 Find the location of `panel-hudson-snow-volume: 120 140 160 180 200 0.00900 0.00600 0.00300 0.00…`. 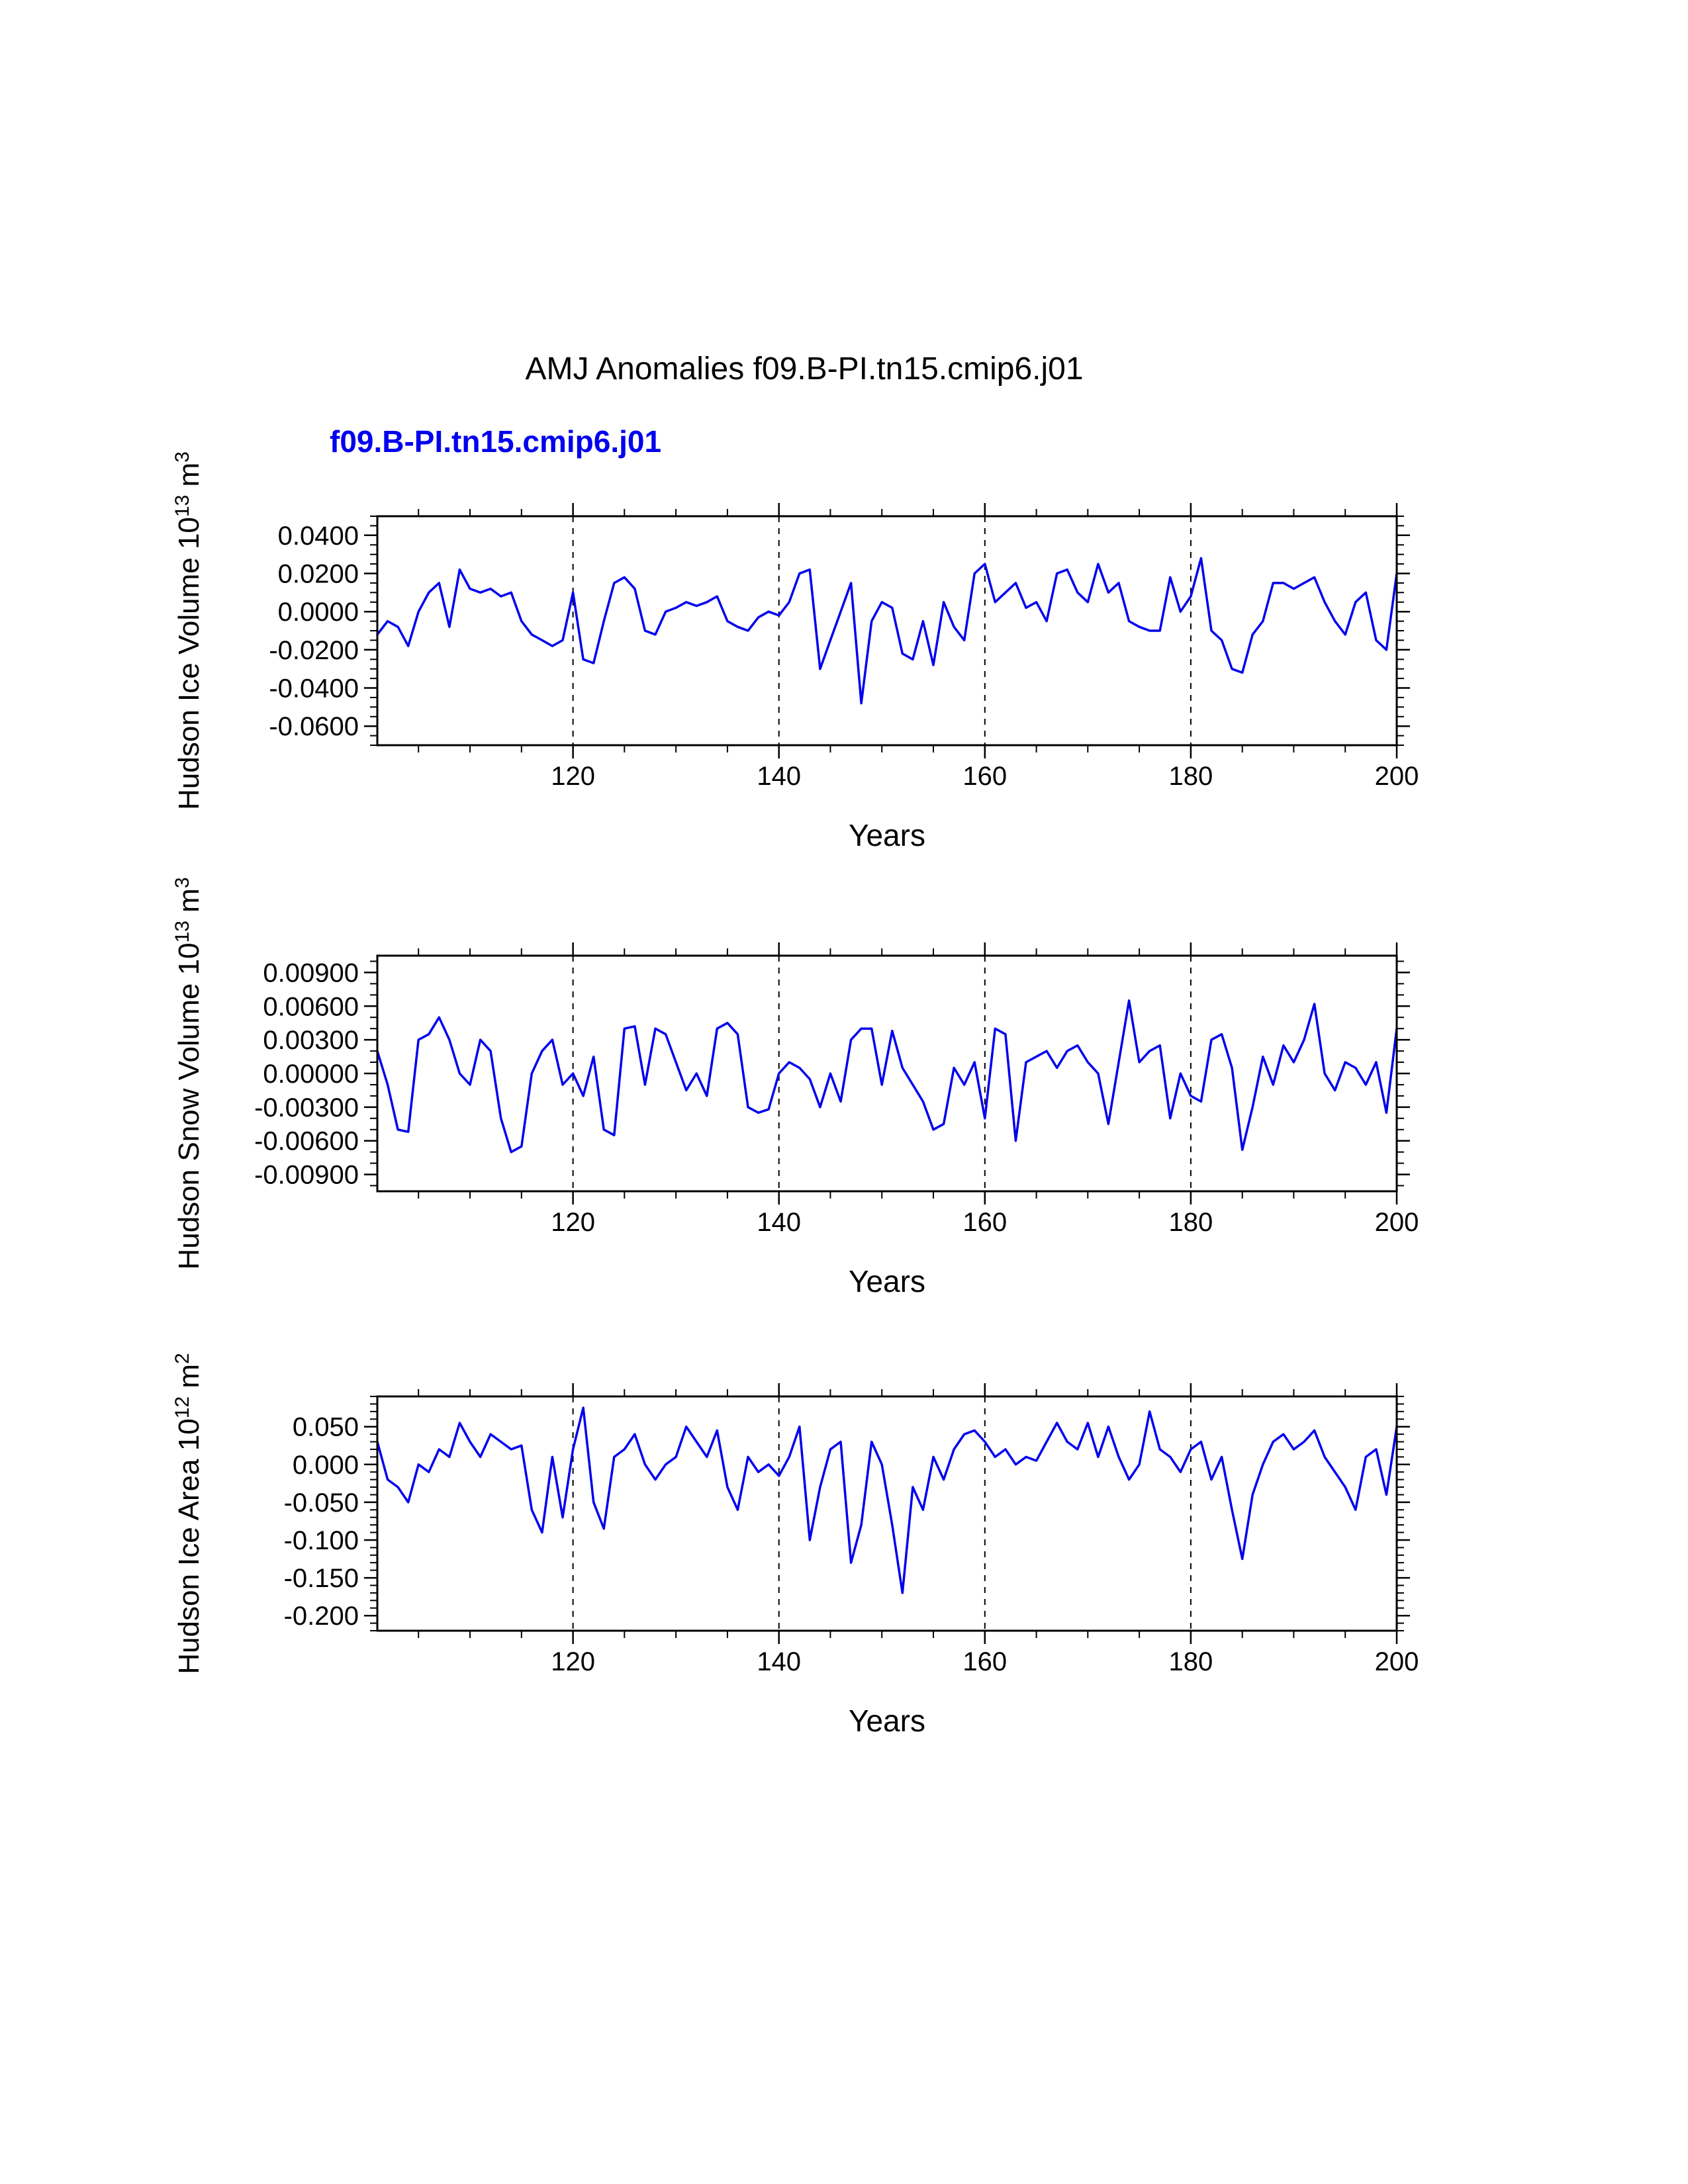

panel-hudson-snow-volume: 120 140 160 180 200 0.00900 0.00600 0.00300 0.00… is located at coordinates (795, 1087).